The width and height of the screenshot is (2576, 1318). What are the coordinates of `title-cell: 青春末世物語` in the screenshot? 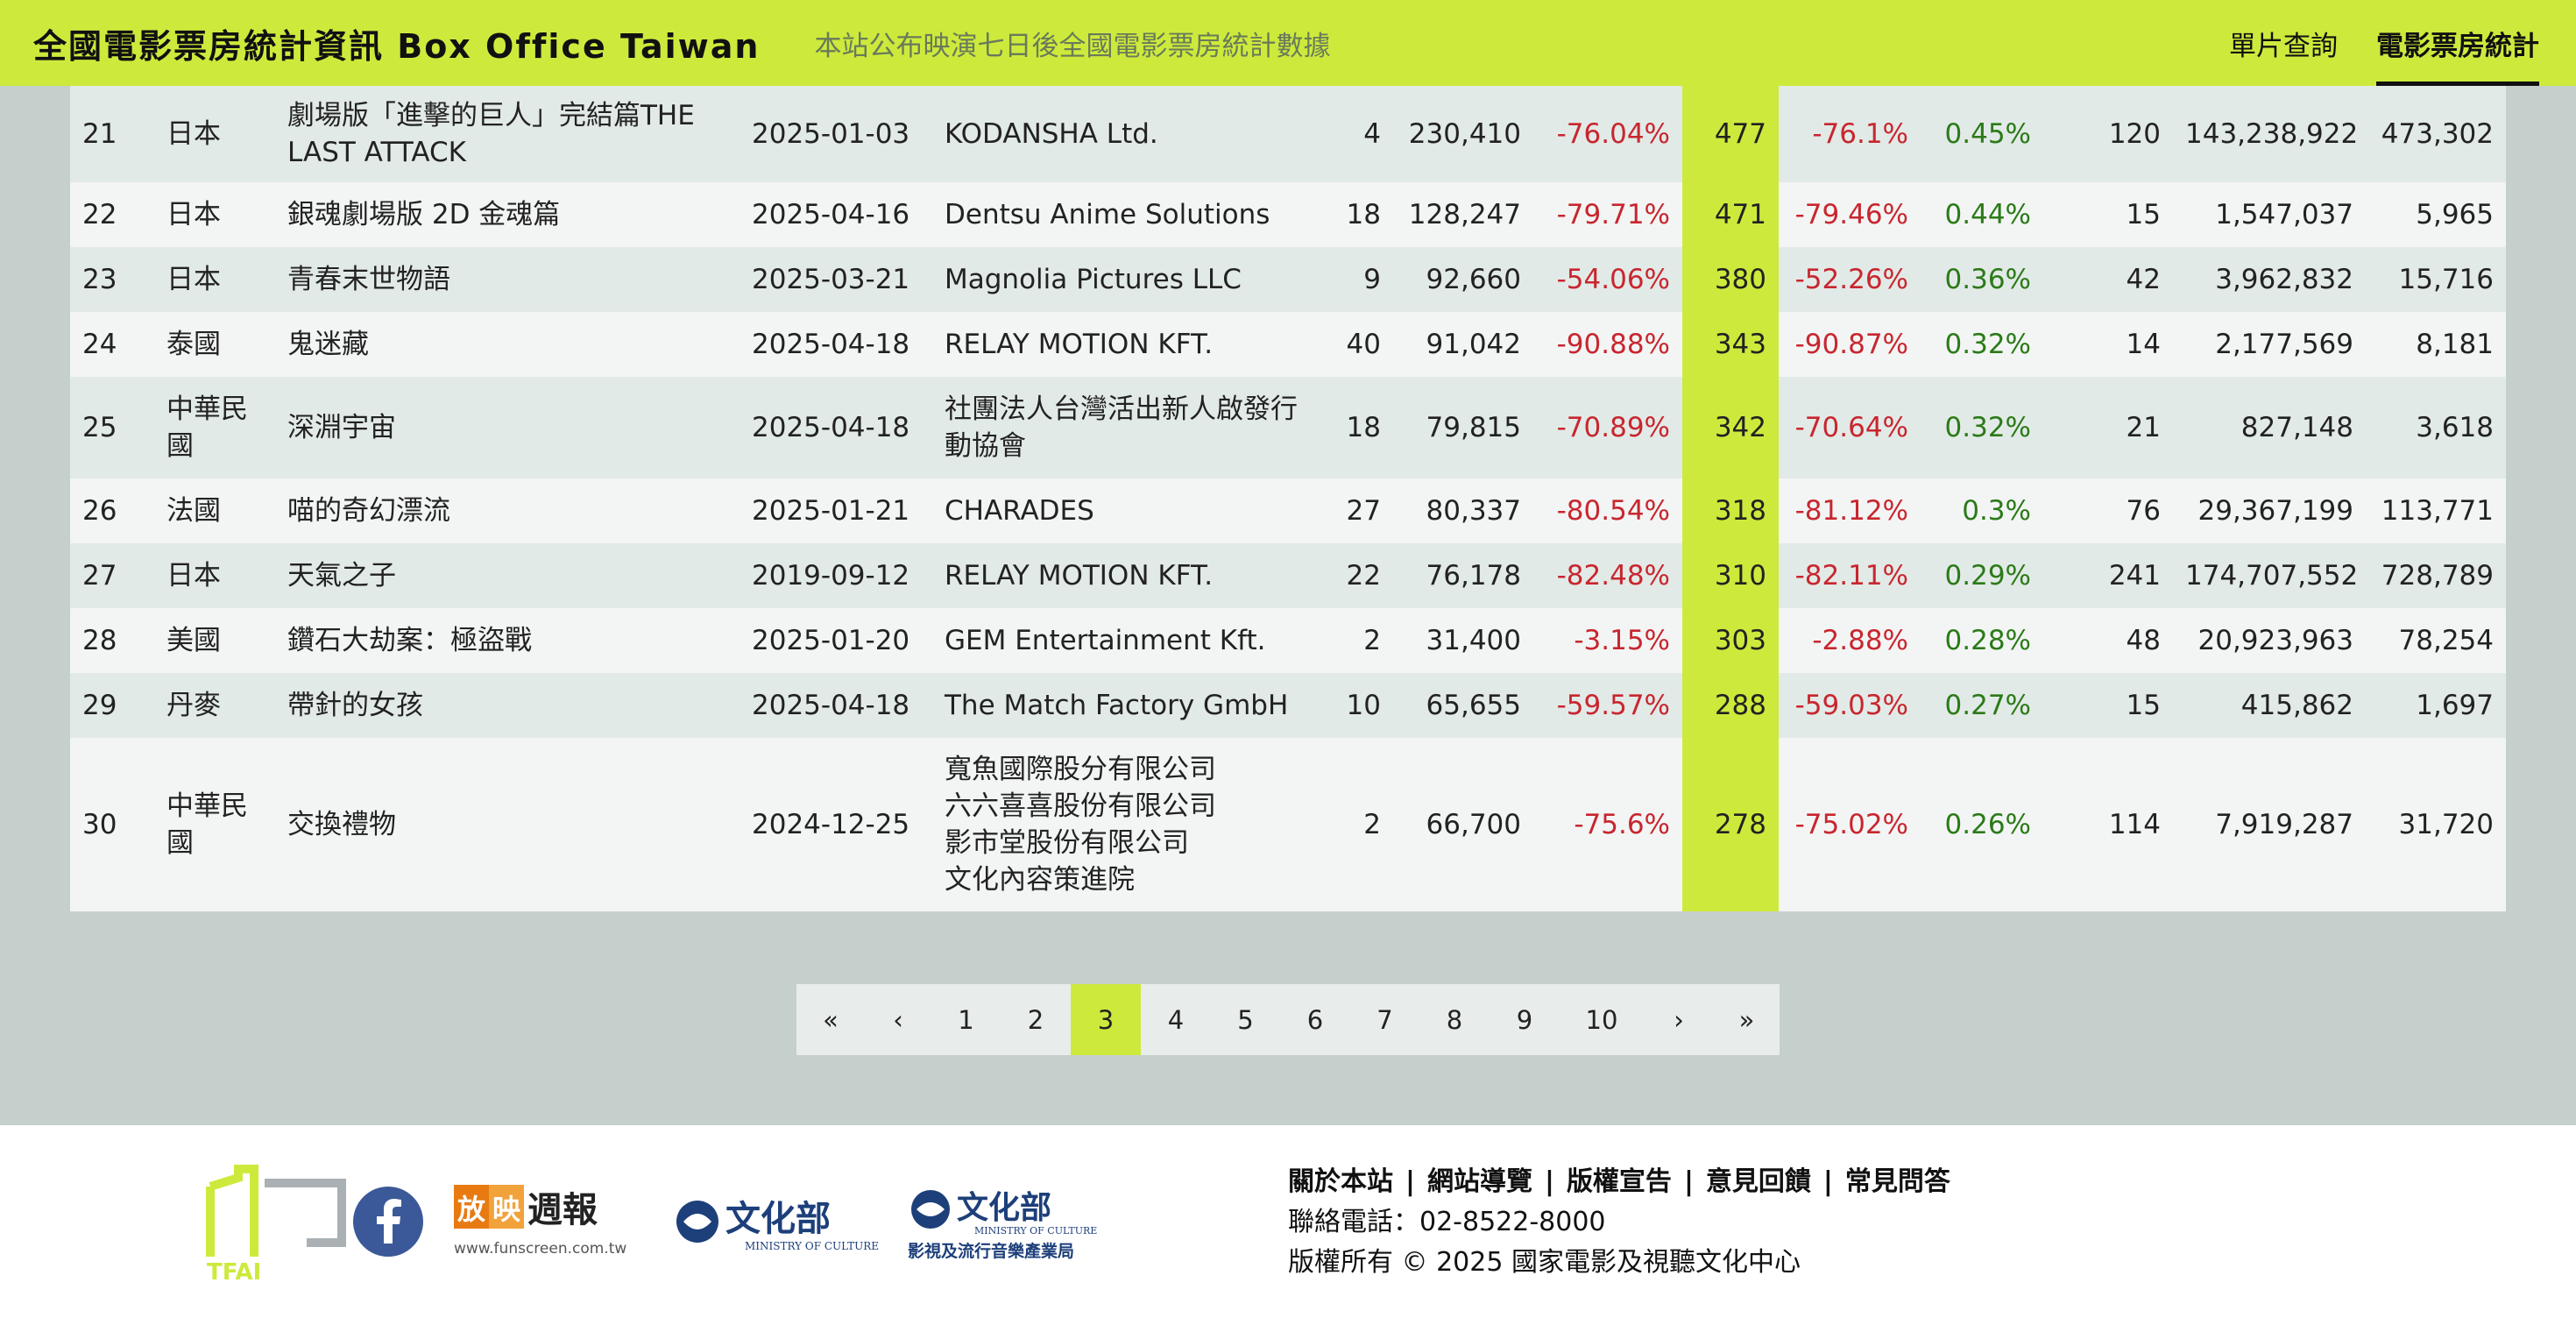 It's located at (507, 279).